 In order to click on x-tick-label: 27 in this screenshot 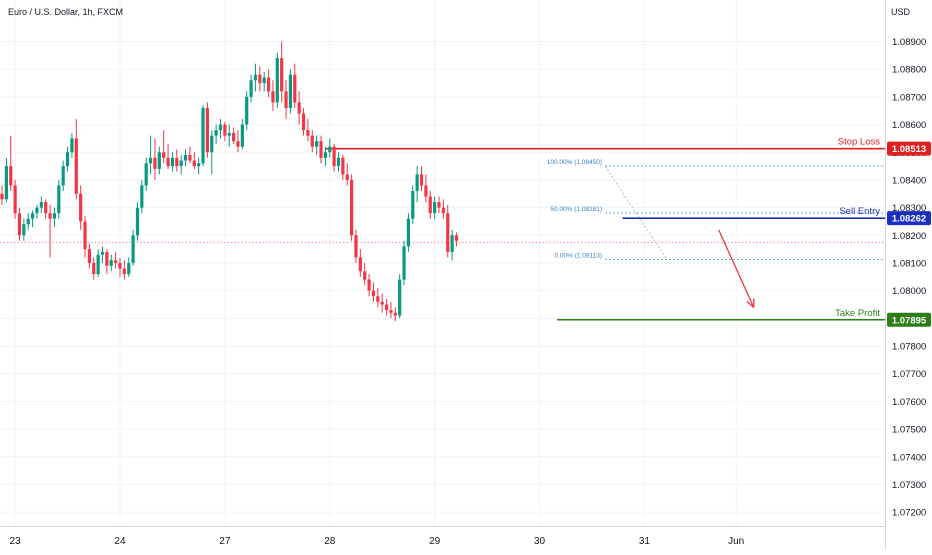, I will do `click(225, 541)`.